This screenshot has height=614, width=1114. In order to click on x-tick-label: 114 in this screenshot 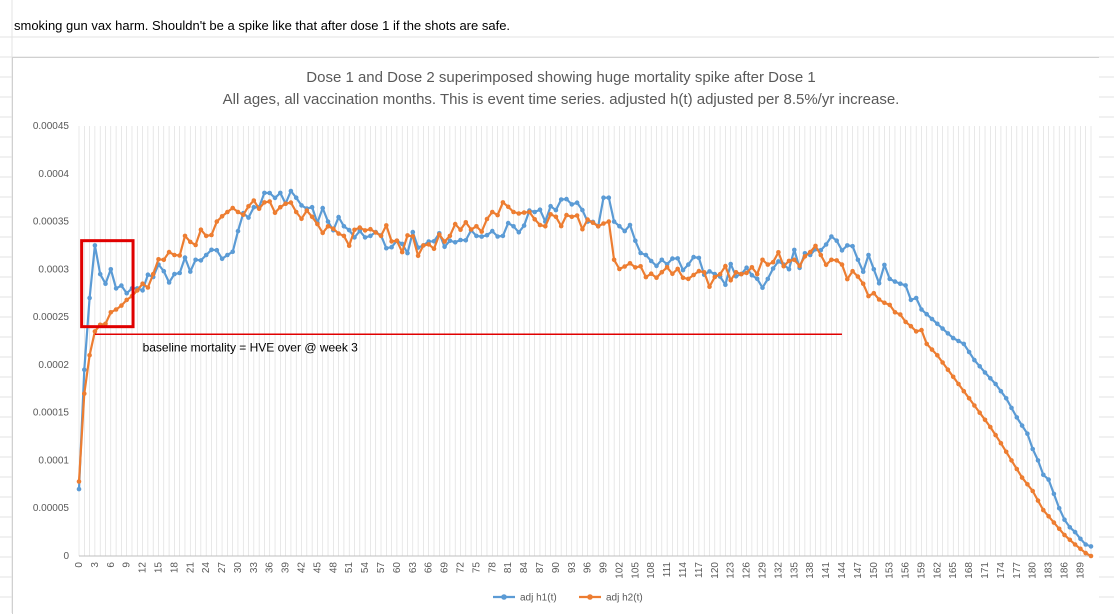, I will do `click(683, 570)`.